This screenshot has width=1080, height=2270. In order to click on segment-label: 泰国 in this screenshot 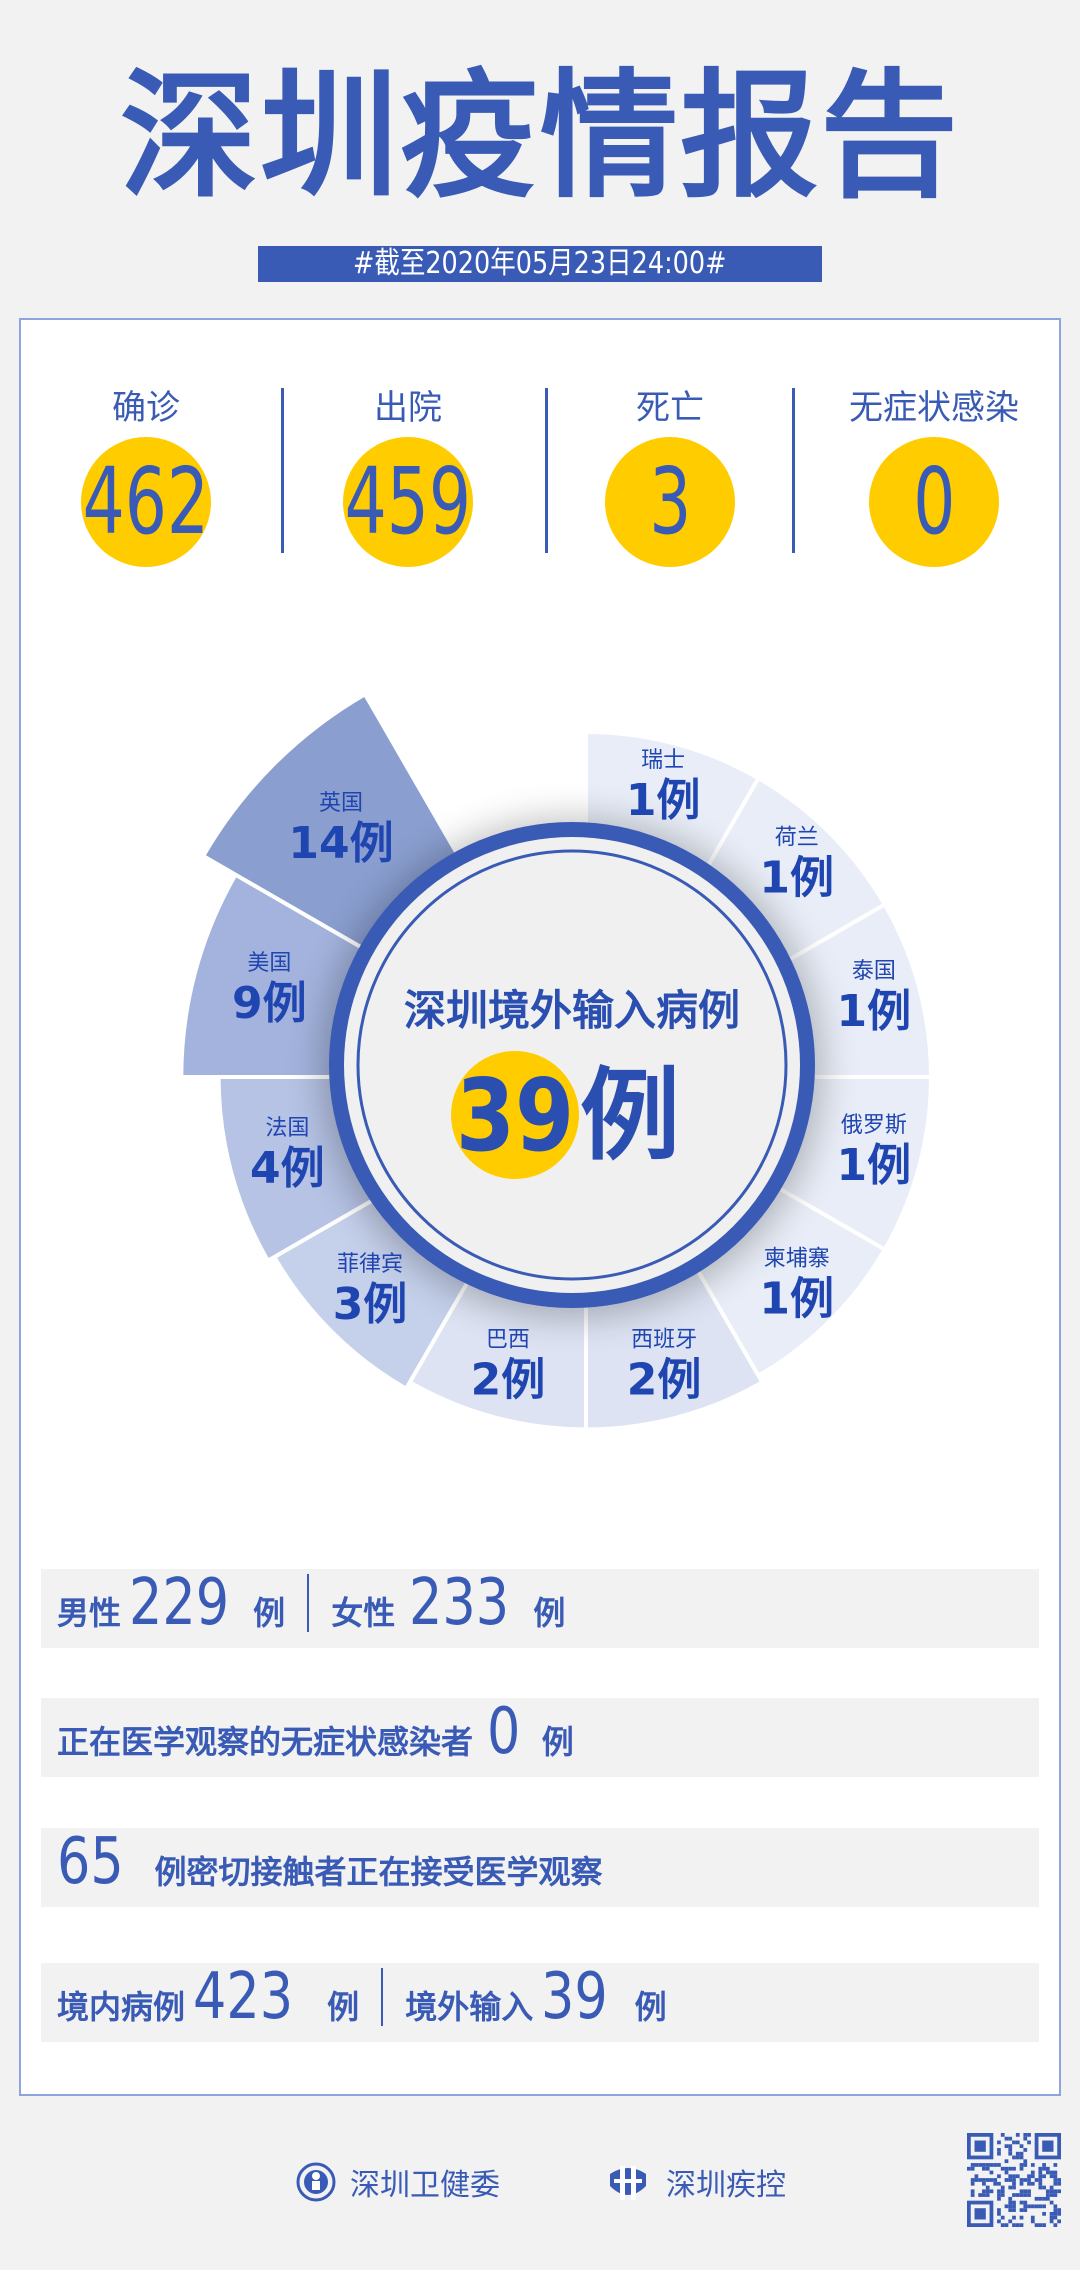, I will do `click(874, 971)`.